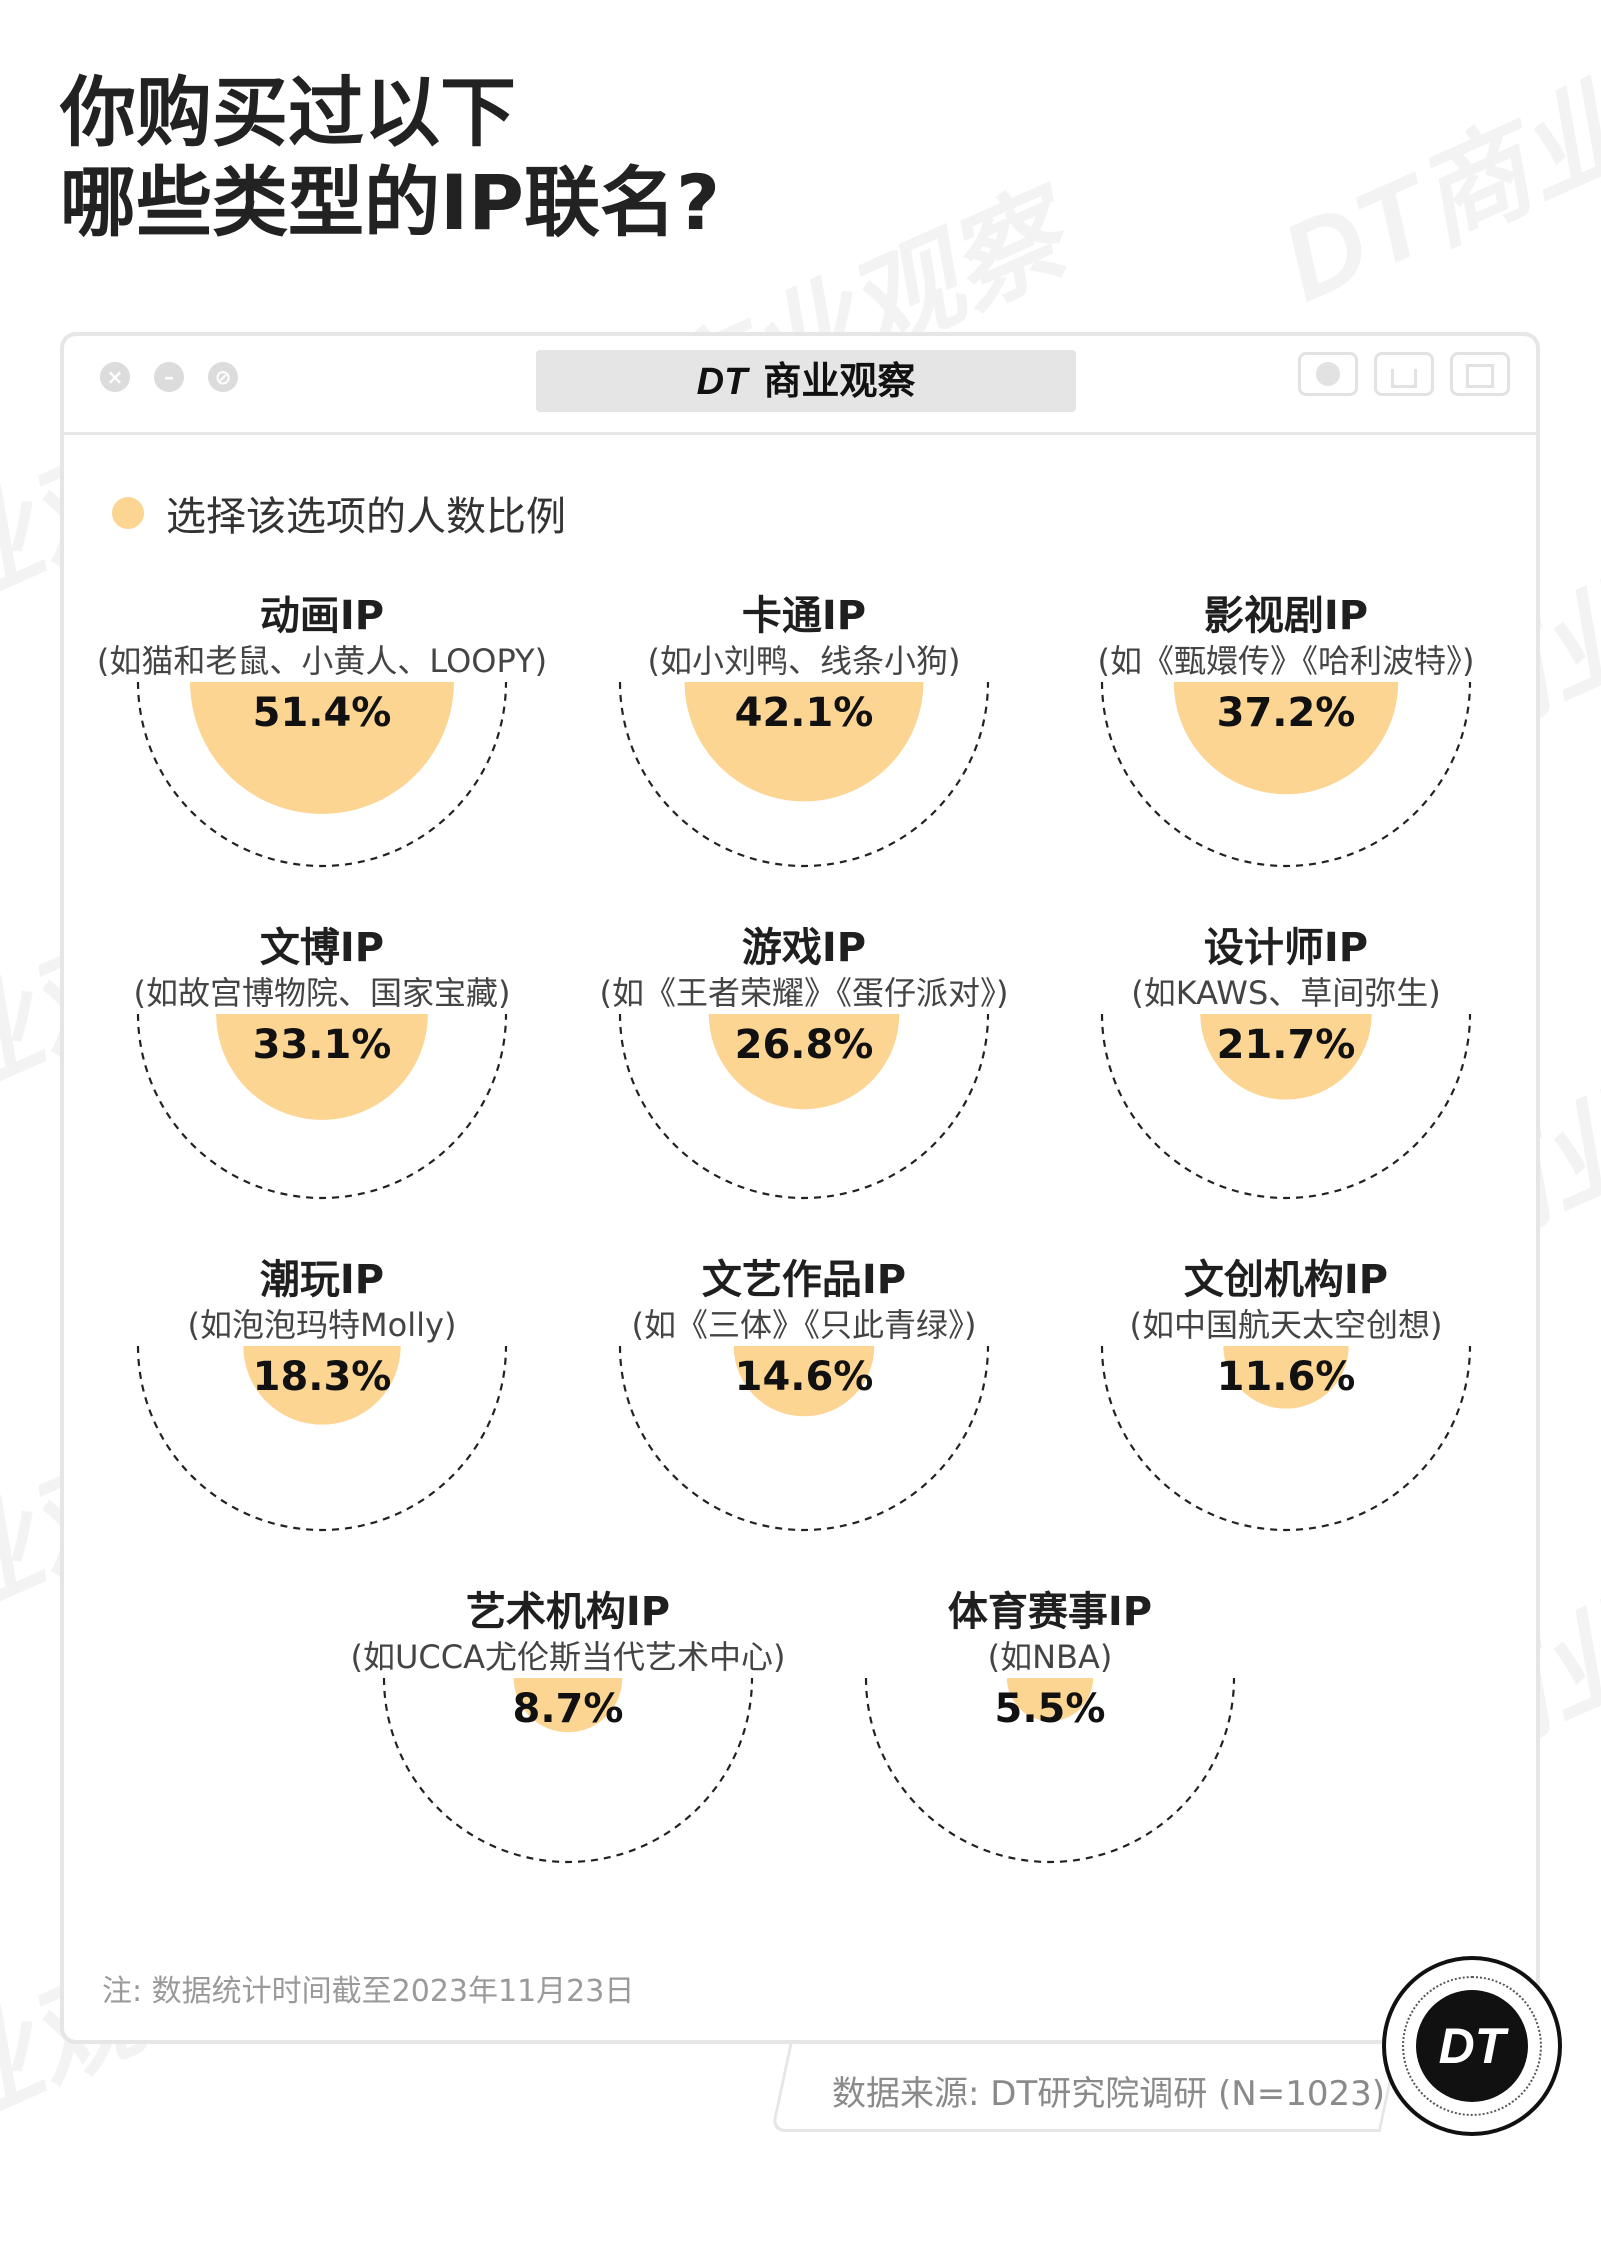  What do you see at coordinates (1286, 993) in the screenshot?
I see `category-examples: (如KAWS、草间弥生)` at bounding box center [1286, 993].